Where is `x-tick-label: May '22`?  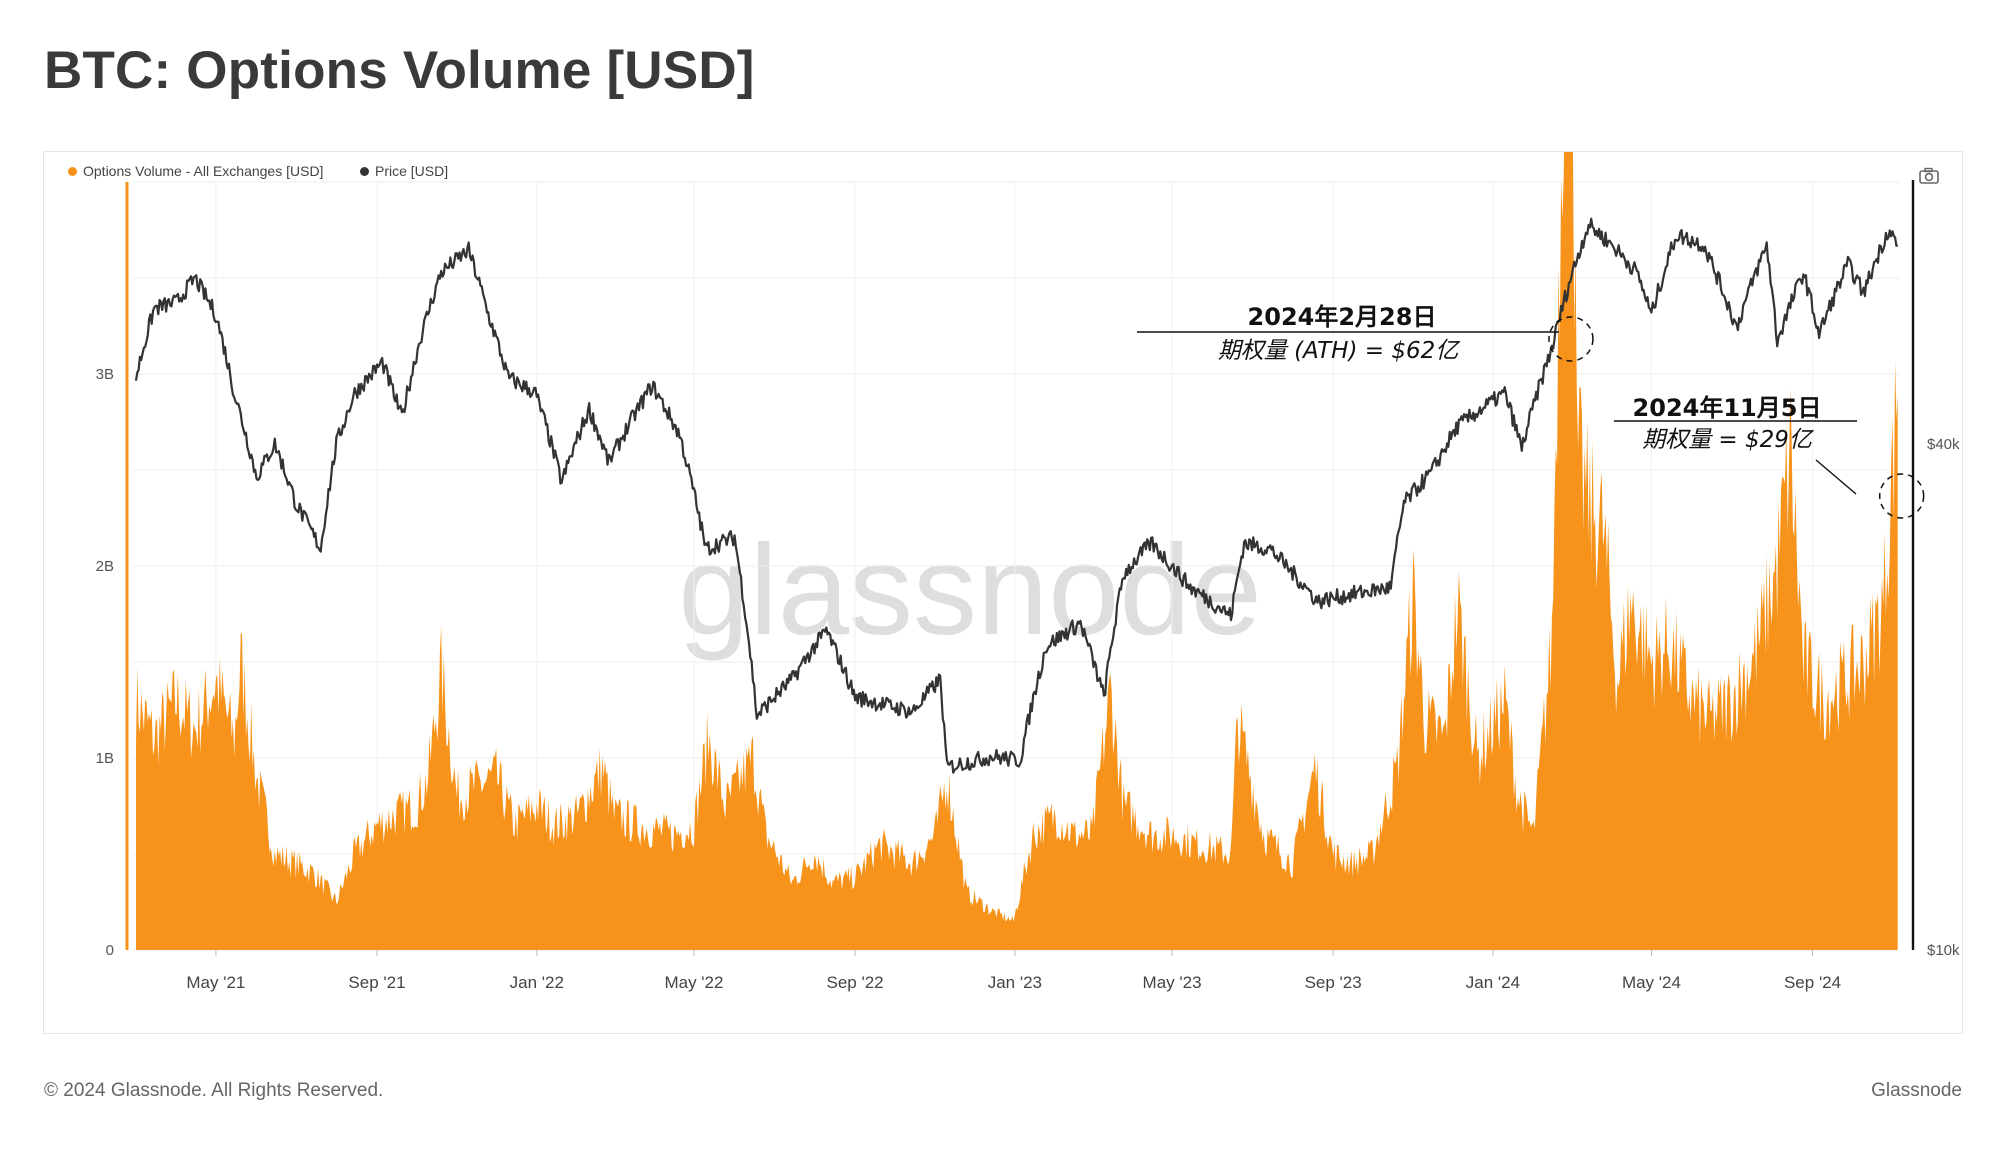
x-tick-label: May '22 is located at coordinates (693, 982).